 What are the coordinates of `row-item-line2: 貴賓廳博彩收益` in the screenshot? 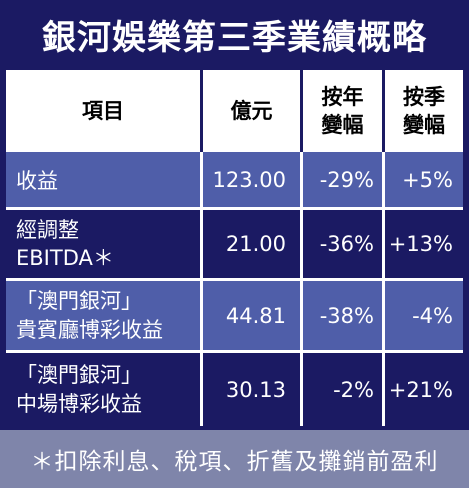 It's located at (89, 329).